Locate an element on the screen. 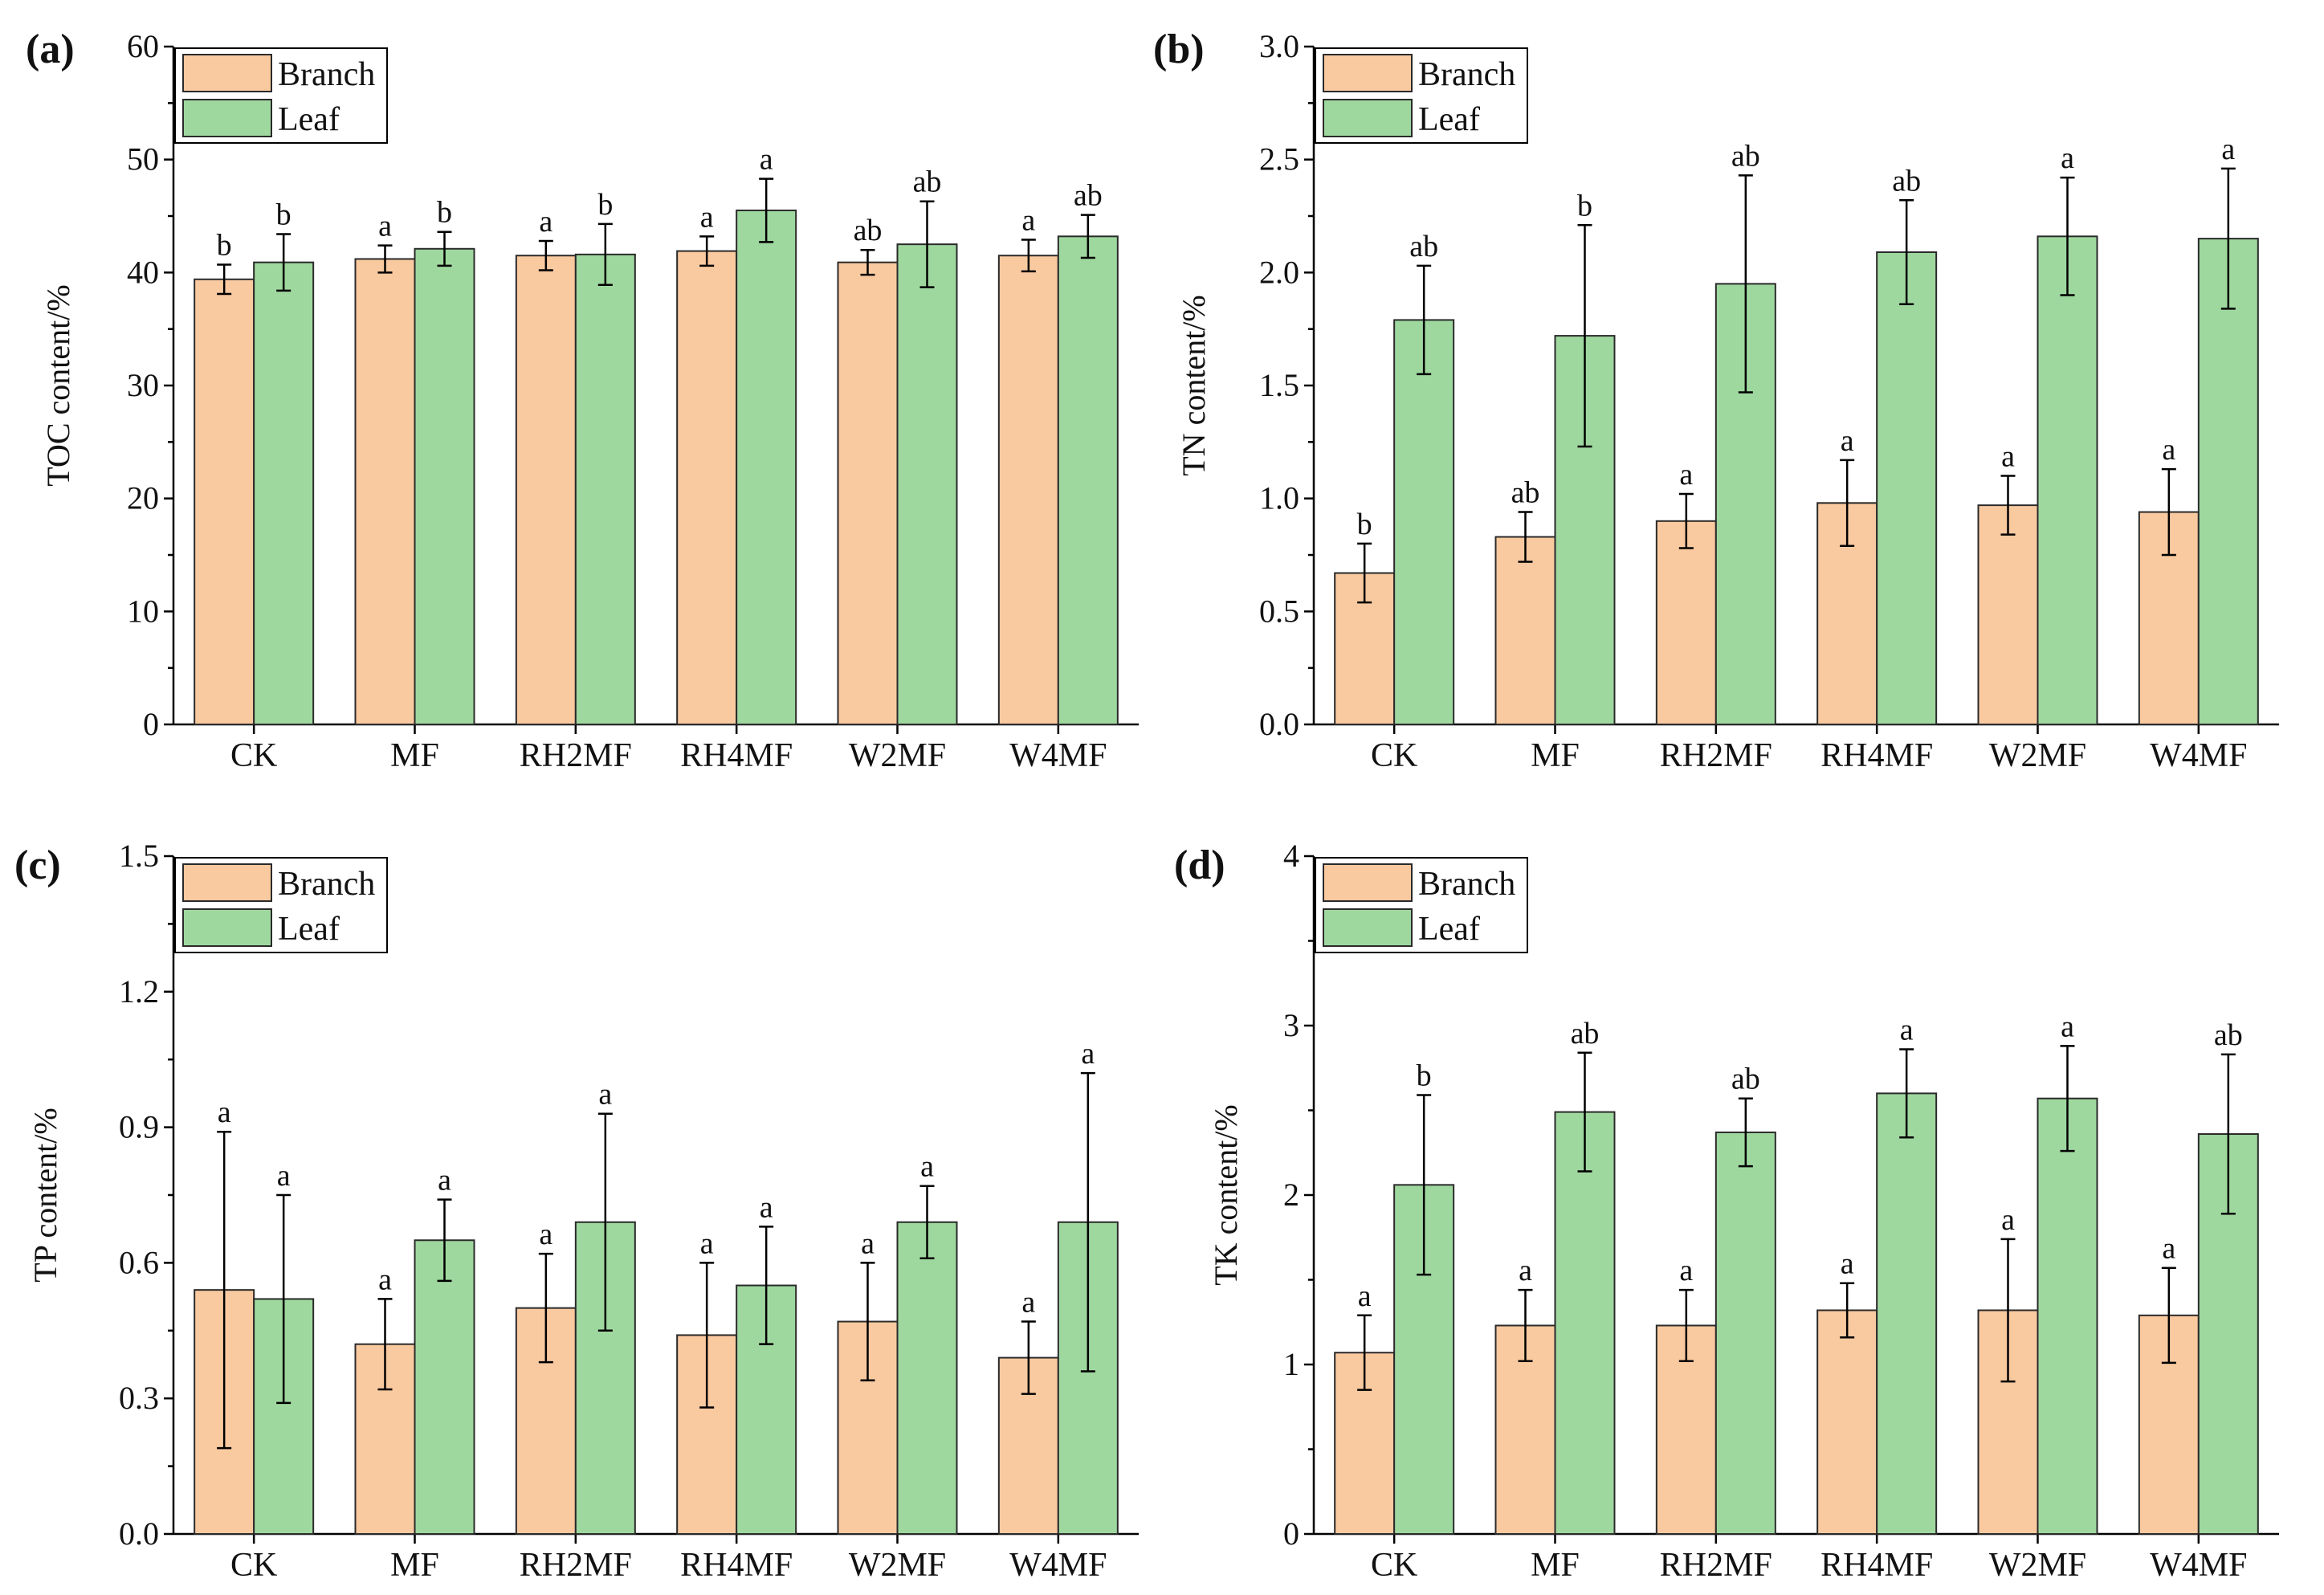 This screenshot has height=1595, width=2324. x-tick-label: W2MF is located at coordinates (898, 1565).